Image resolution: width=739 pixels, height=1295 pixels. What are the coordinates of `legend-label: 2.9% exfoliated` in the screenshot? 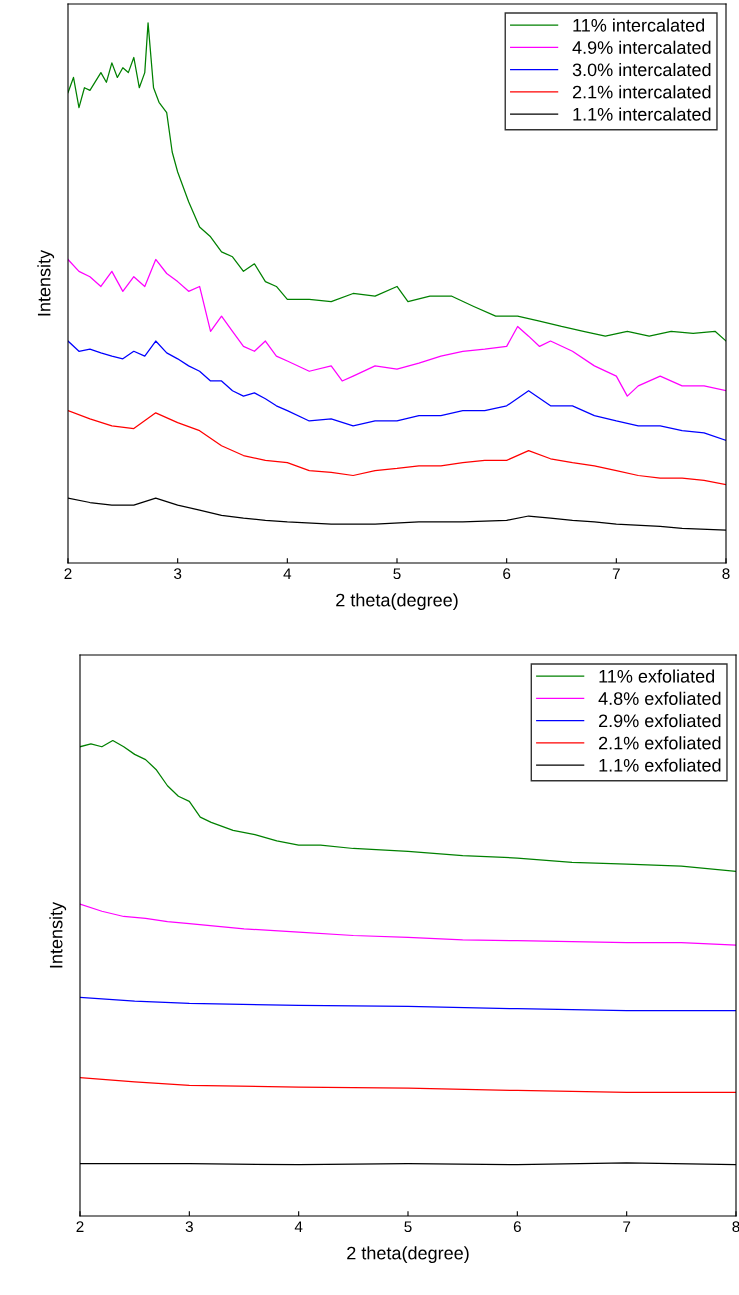 It's located at (660, 720).